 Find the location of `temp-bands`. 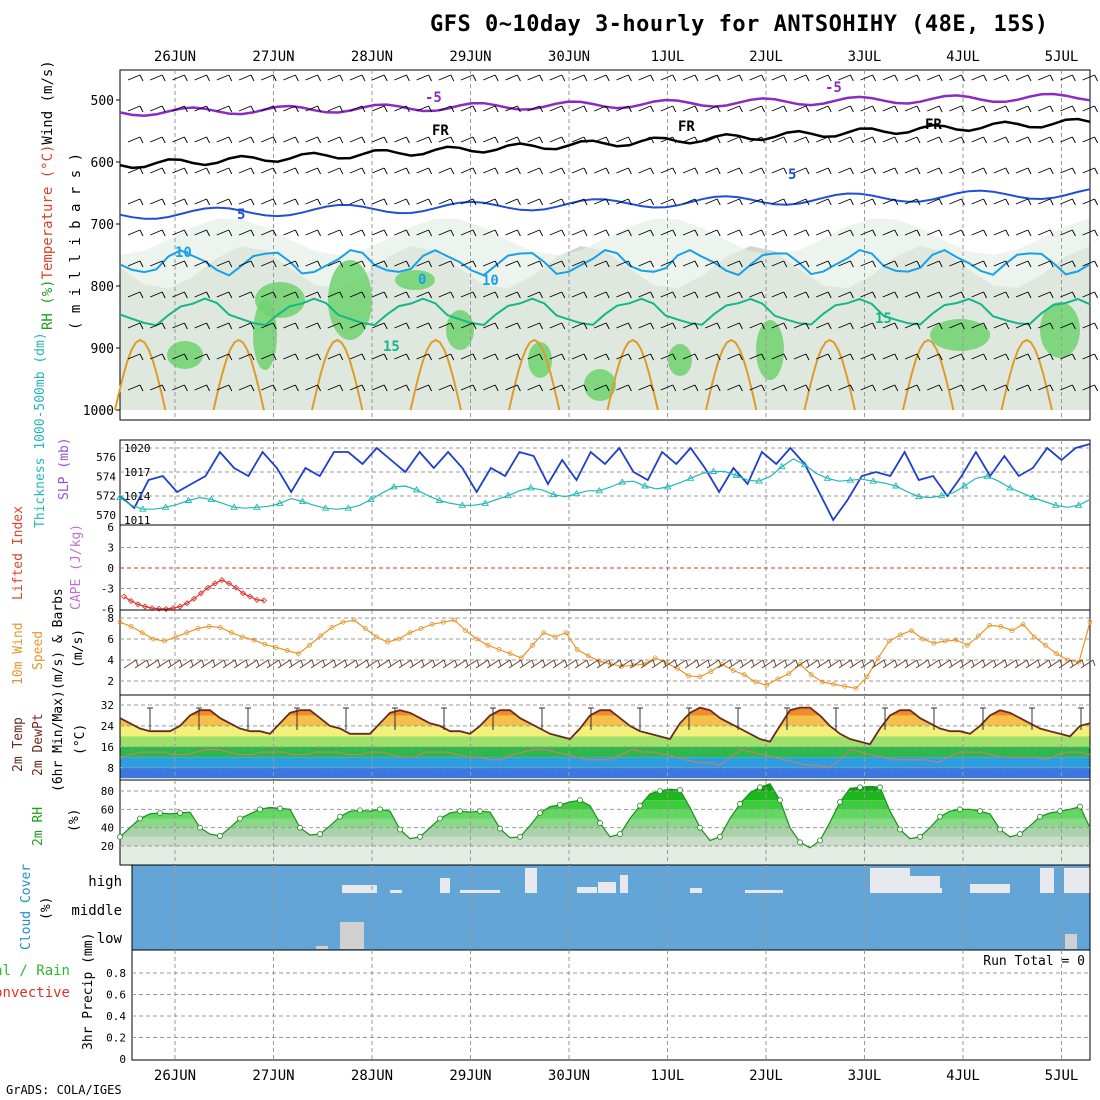

temp-bands is located at coordinates (605, 743).